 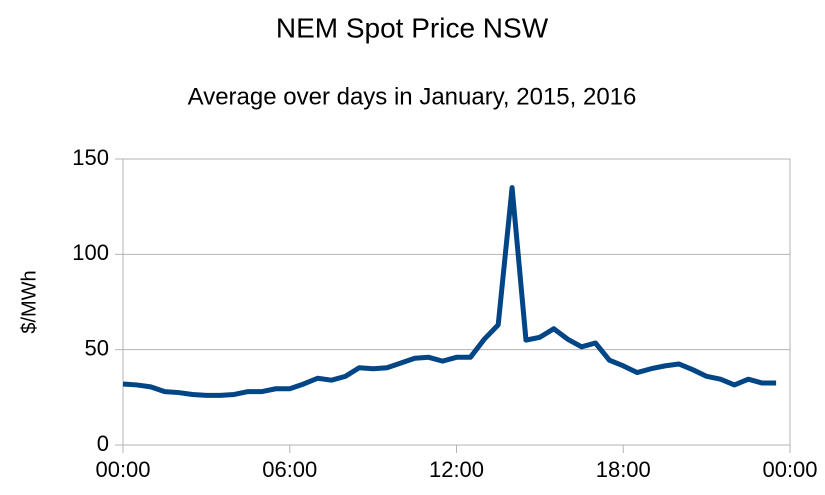 I want to click on chart-title: NEM Spot Price NSW, so click(x=412, y=27).